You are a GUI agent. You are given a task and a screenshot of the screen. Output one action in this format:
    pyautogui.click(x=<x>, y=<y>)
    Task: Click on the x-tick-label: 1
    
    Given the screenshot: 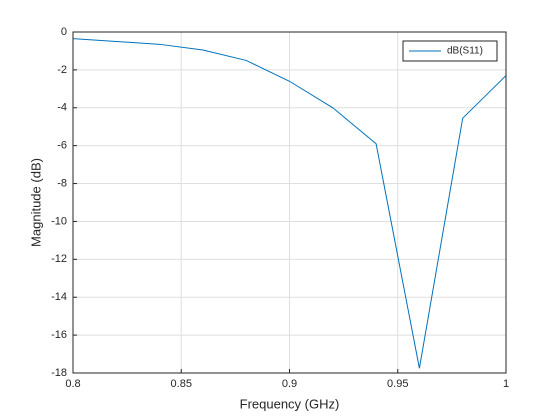 What is the action you would take?
    pyautogui.click(x=506, y=384)
    